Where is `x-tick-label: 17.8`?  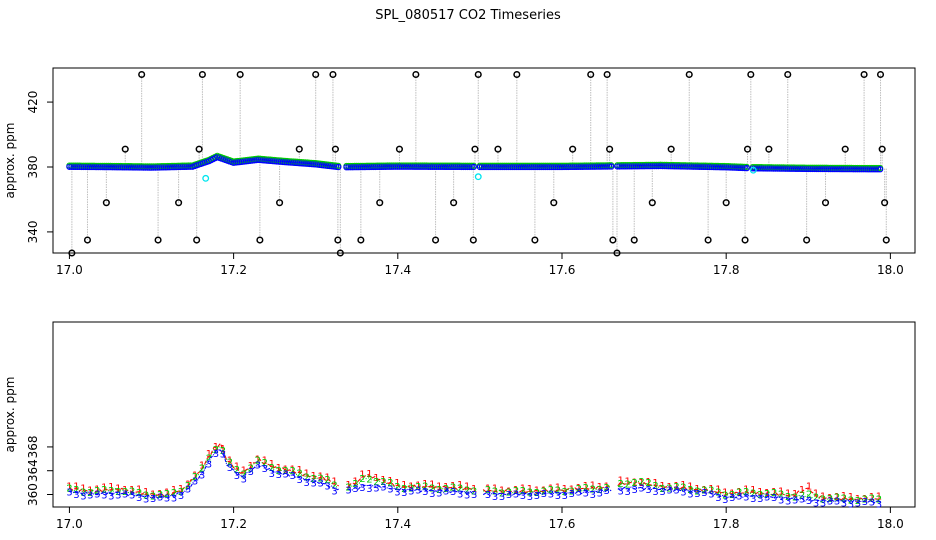
x-tick-label: 17.8 is located at coordinates (726, 524).